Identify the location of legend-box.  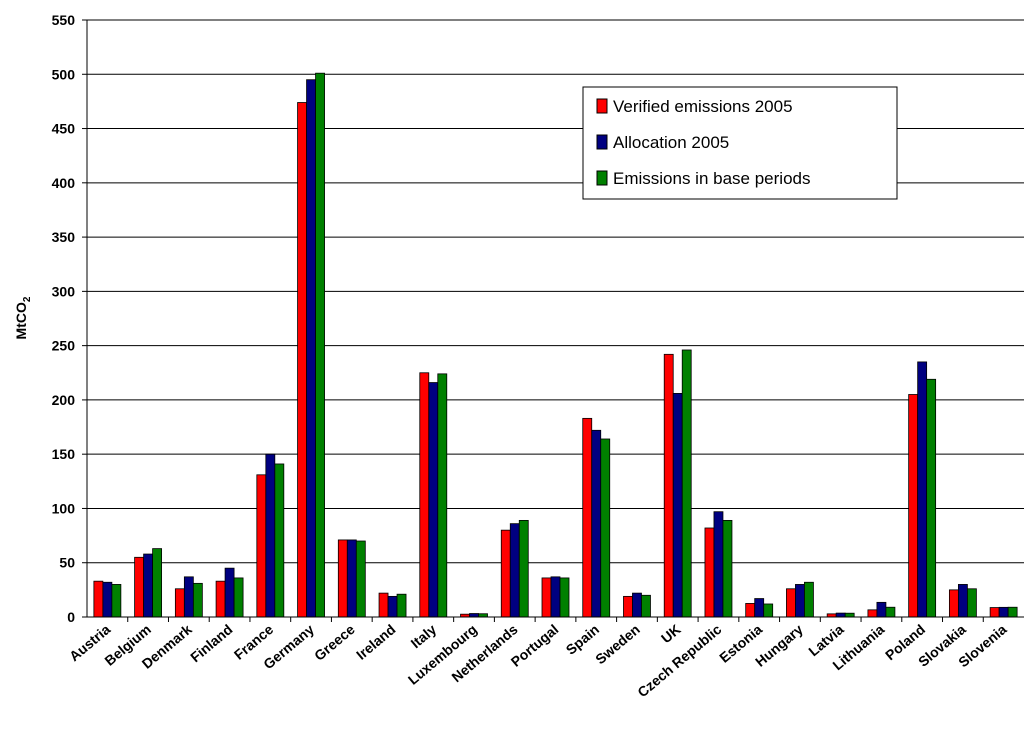
(740, 143).